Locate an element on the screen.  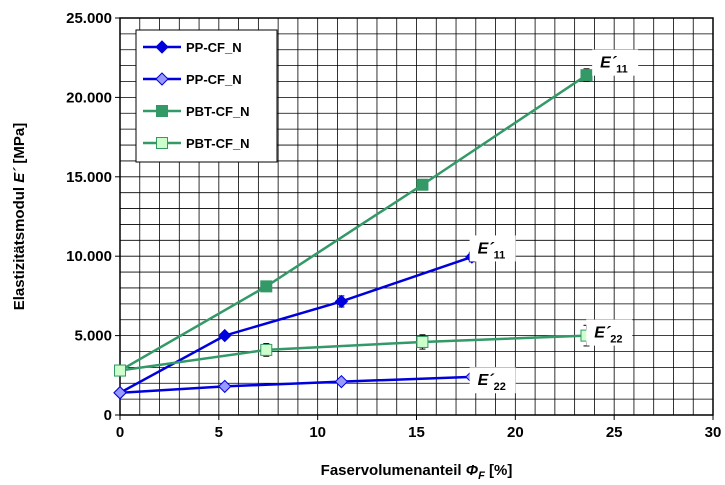
x-axis-title: Faservolumenanteil ΦF [%] is located at coordinates (417, 472).